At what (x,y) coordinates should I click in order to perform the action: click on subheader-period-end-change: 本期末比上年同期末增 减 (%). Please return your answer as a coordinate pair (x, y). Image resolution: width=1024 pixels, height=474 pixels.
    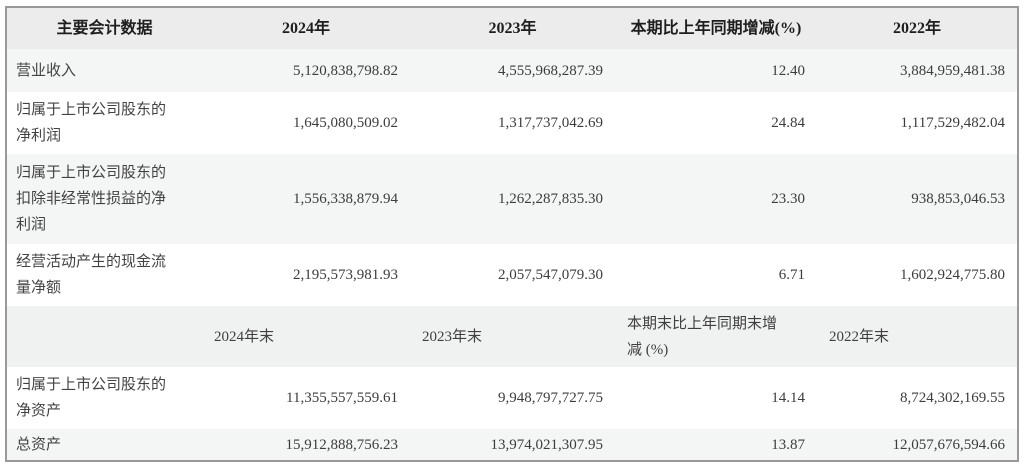
    Looking at the image, I should click on (702, 336).